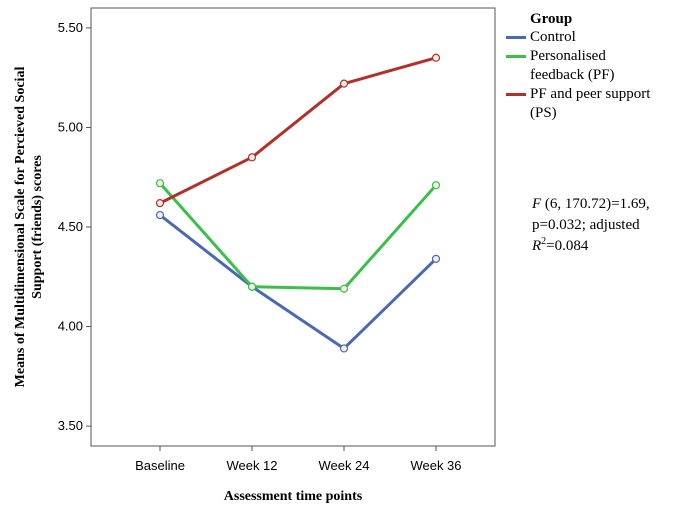 The height and width of the screenshot is (512, 687). Describe the element at coordinates (516, 94) in the screenshot. I see `legend-swatch-pf-ps` at that location.